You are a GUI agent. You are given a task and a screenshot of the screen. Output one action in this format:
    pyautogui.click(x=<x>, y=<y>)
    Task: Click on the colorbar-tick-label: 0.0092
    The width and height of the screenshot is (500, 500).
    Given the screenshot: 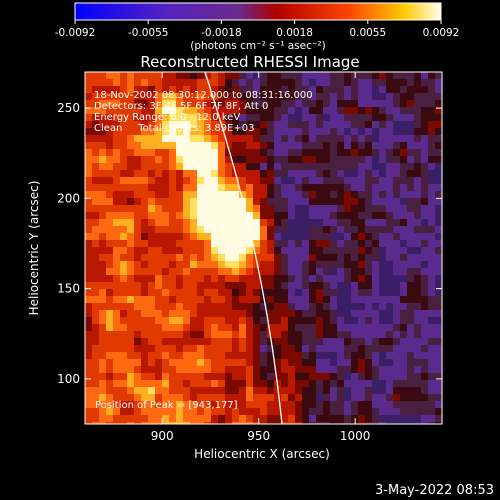 What is the action you would take?
    pyautogui.click(x=441, y=33)
    